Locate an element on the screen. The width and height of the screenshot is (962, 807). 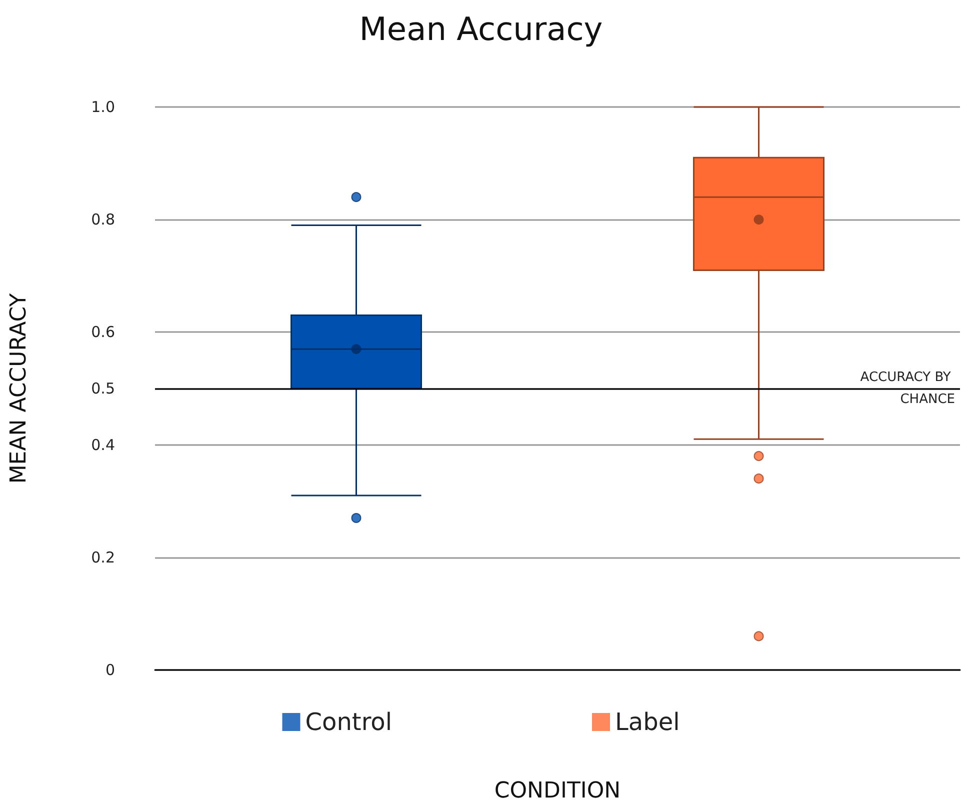
y-axis-title: MEAN ACCURACY is located at coordinates (19, 388).